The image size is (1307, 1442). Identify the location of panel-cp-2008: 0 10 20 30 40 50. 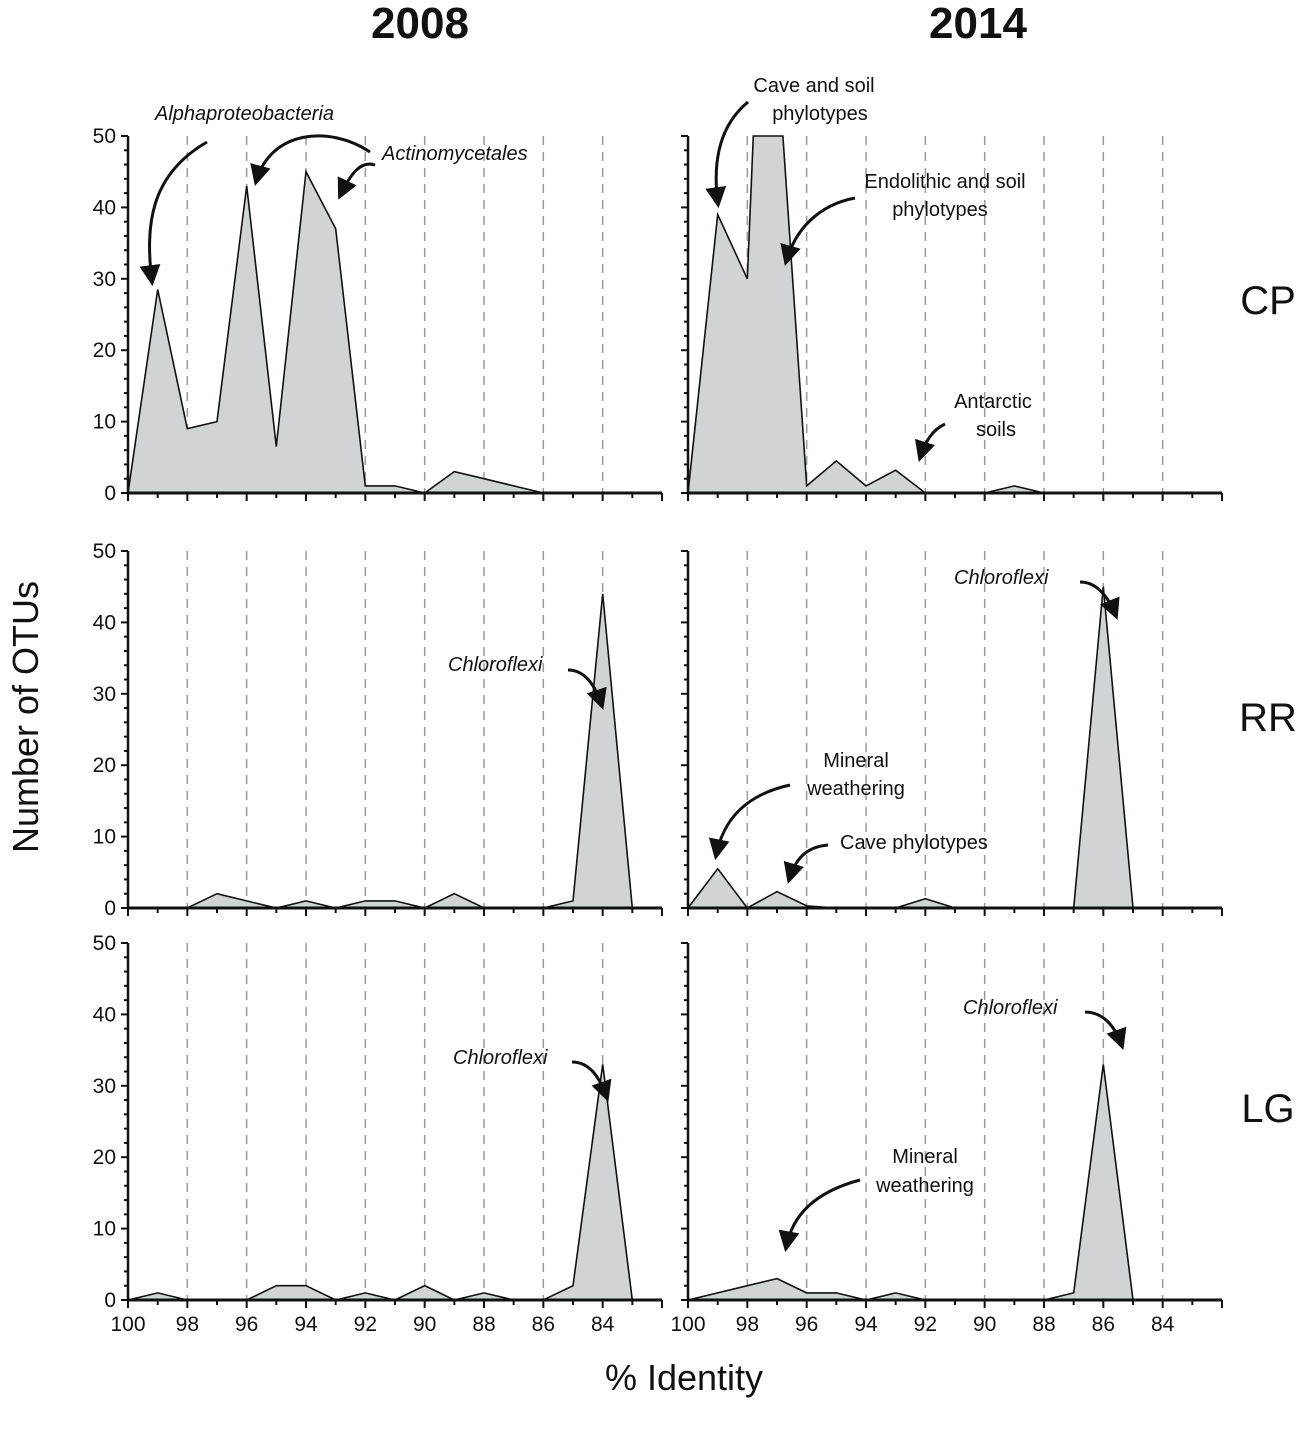
(378, 315).